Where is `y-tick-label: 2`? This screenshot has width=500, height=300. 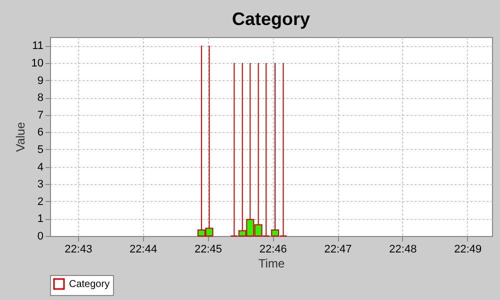 y-tick-label: 2 is located at coordinates (40, 202).